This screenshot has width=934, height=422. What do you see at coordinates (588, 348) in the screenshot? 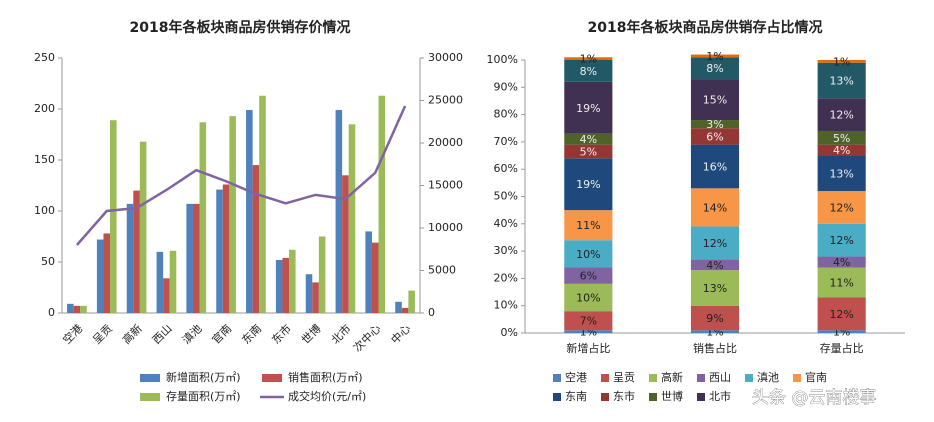
I see `x-tick-label: 新增占比` at bounding box center [588, 348].